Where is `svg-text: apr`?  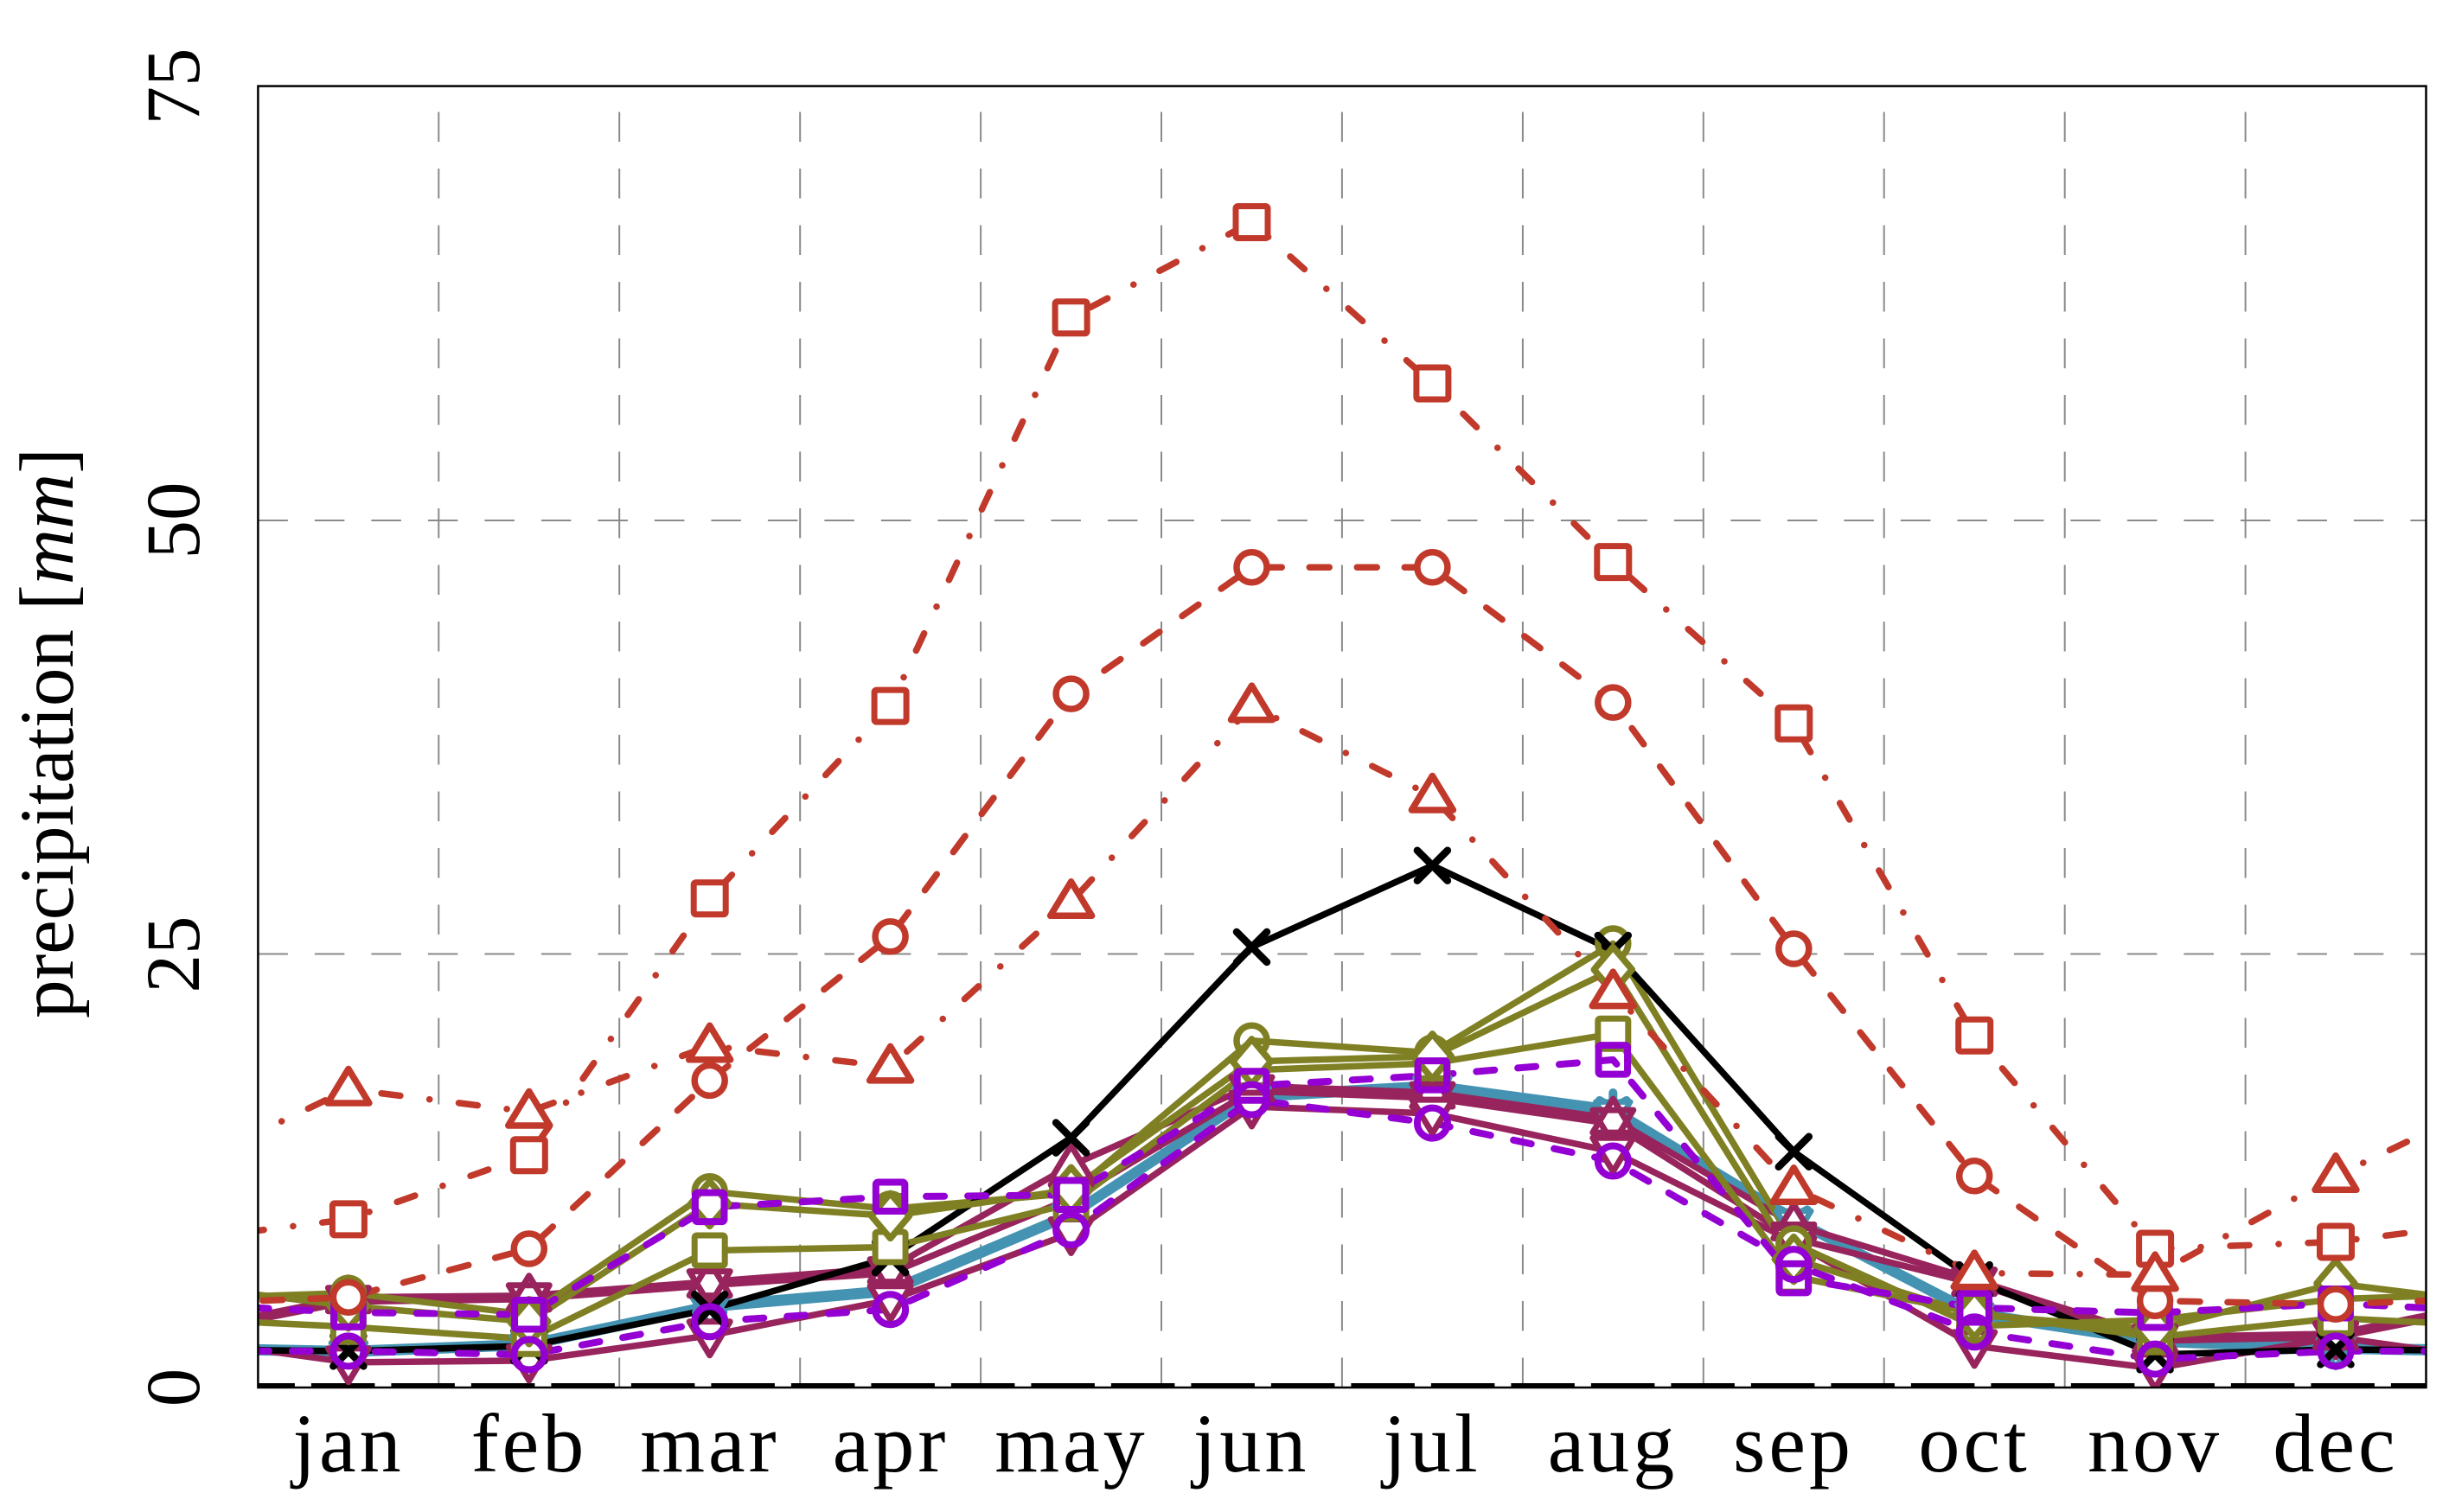
svg-text: apr is located at coordinates (892, 1444).